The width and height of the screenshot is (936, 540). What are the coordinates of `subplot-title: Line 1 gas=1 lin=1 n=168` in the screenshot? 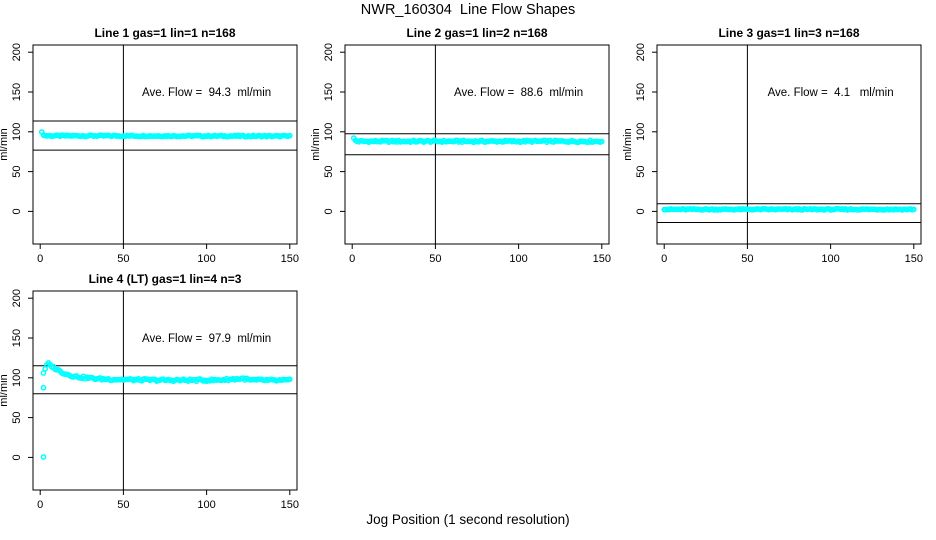 It's located at (164, 33).